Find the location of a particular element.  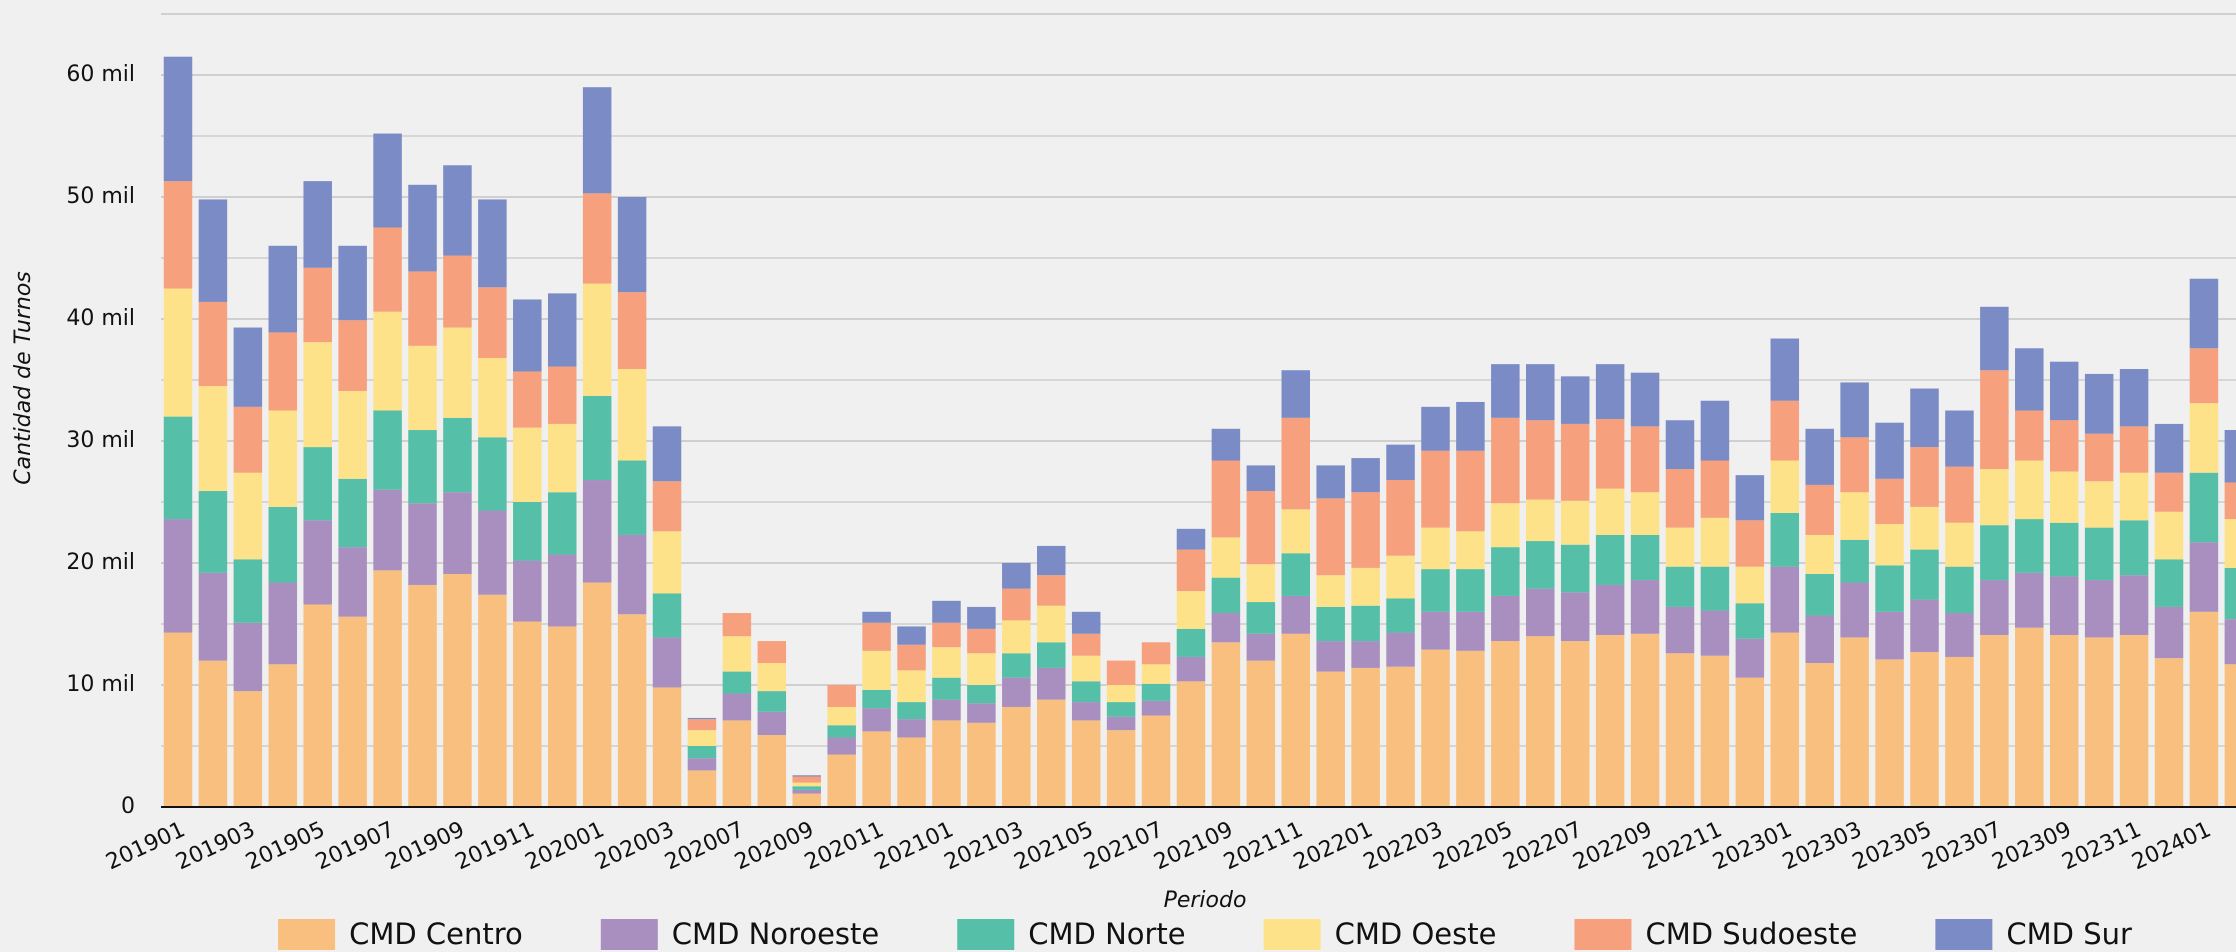

x-tick-label: 202309 is located at coordinates (2032, 846).